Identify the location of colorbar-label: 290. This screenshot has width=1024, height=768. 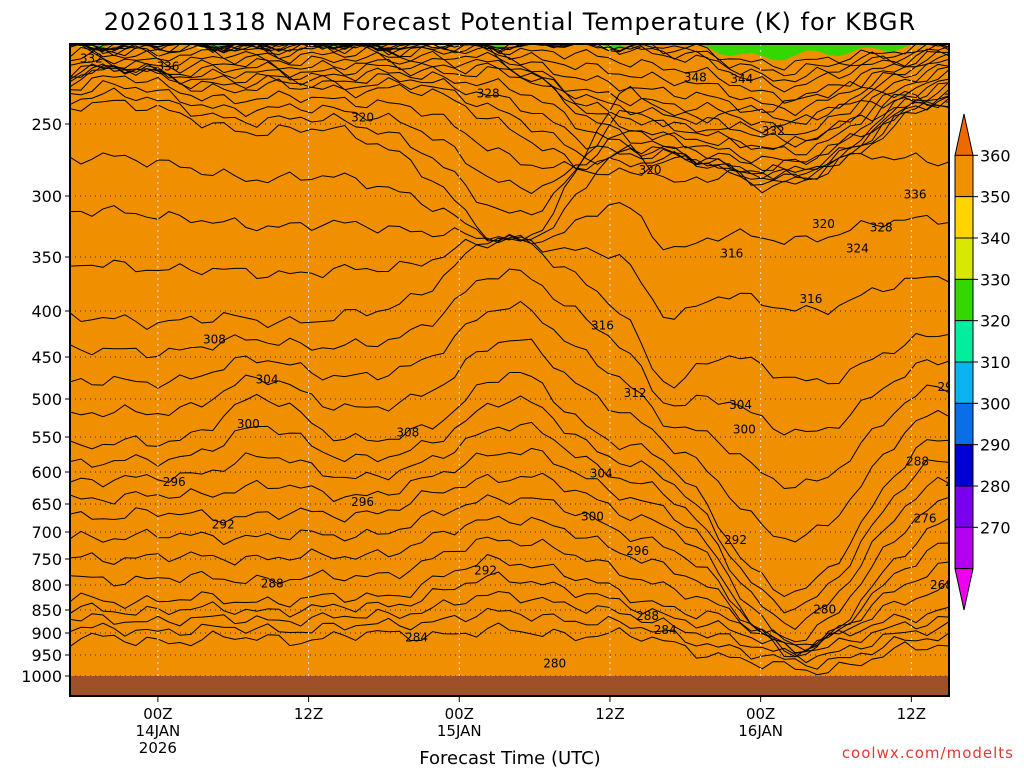
(995, 445).